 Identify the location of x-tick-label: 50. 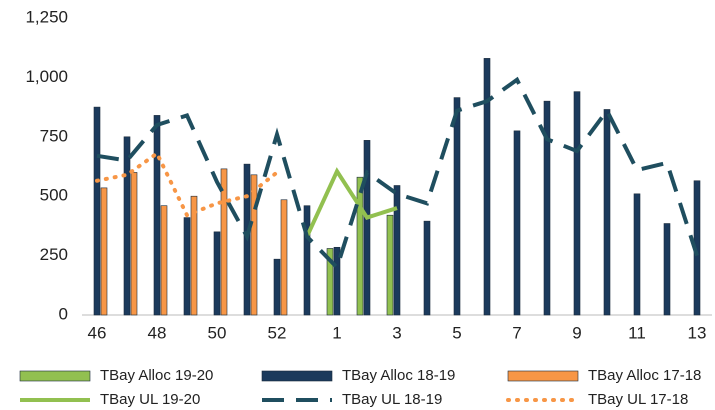
(217, 332).